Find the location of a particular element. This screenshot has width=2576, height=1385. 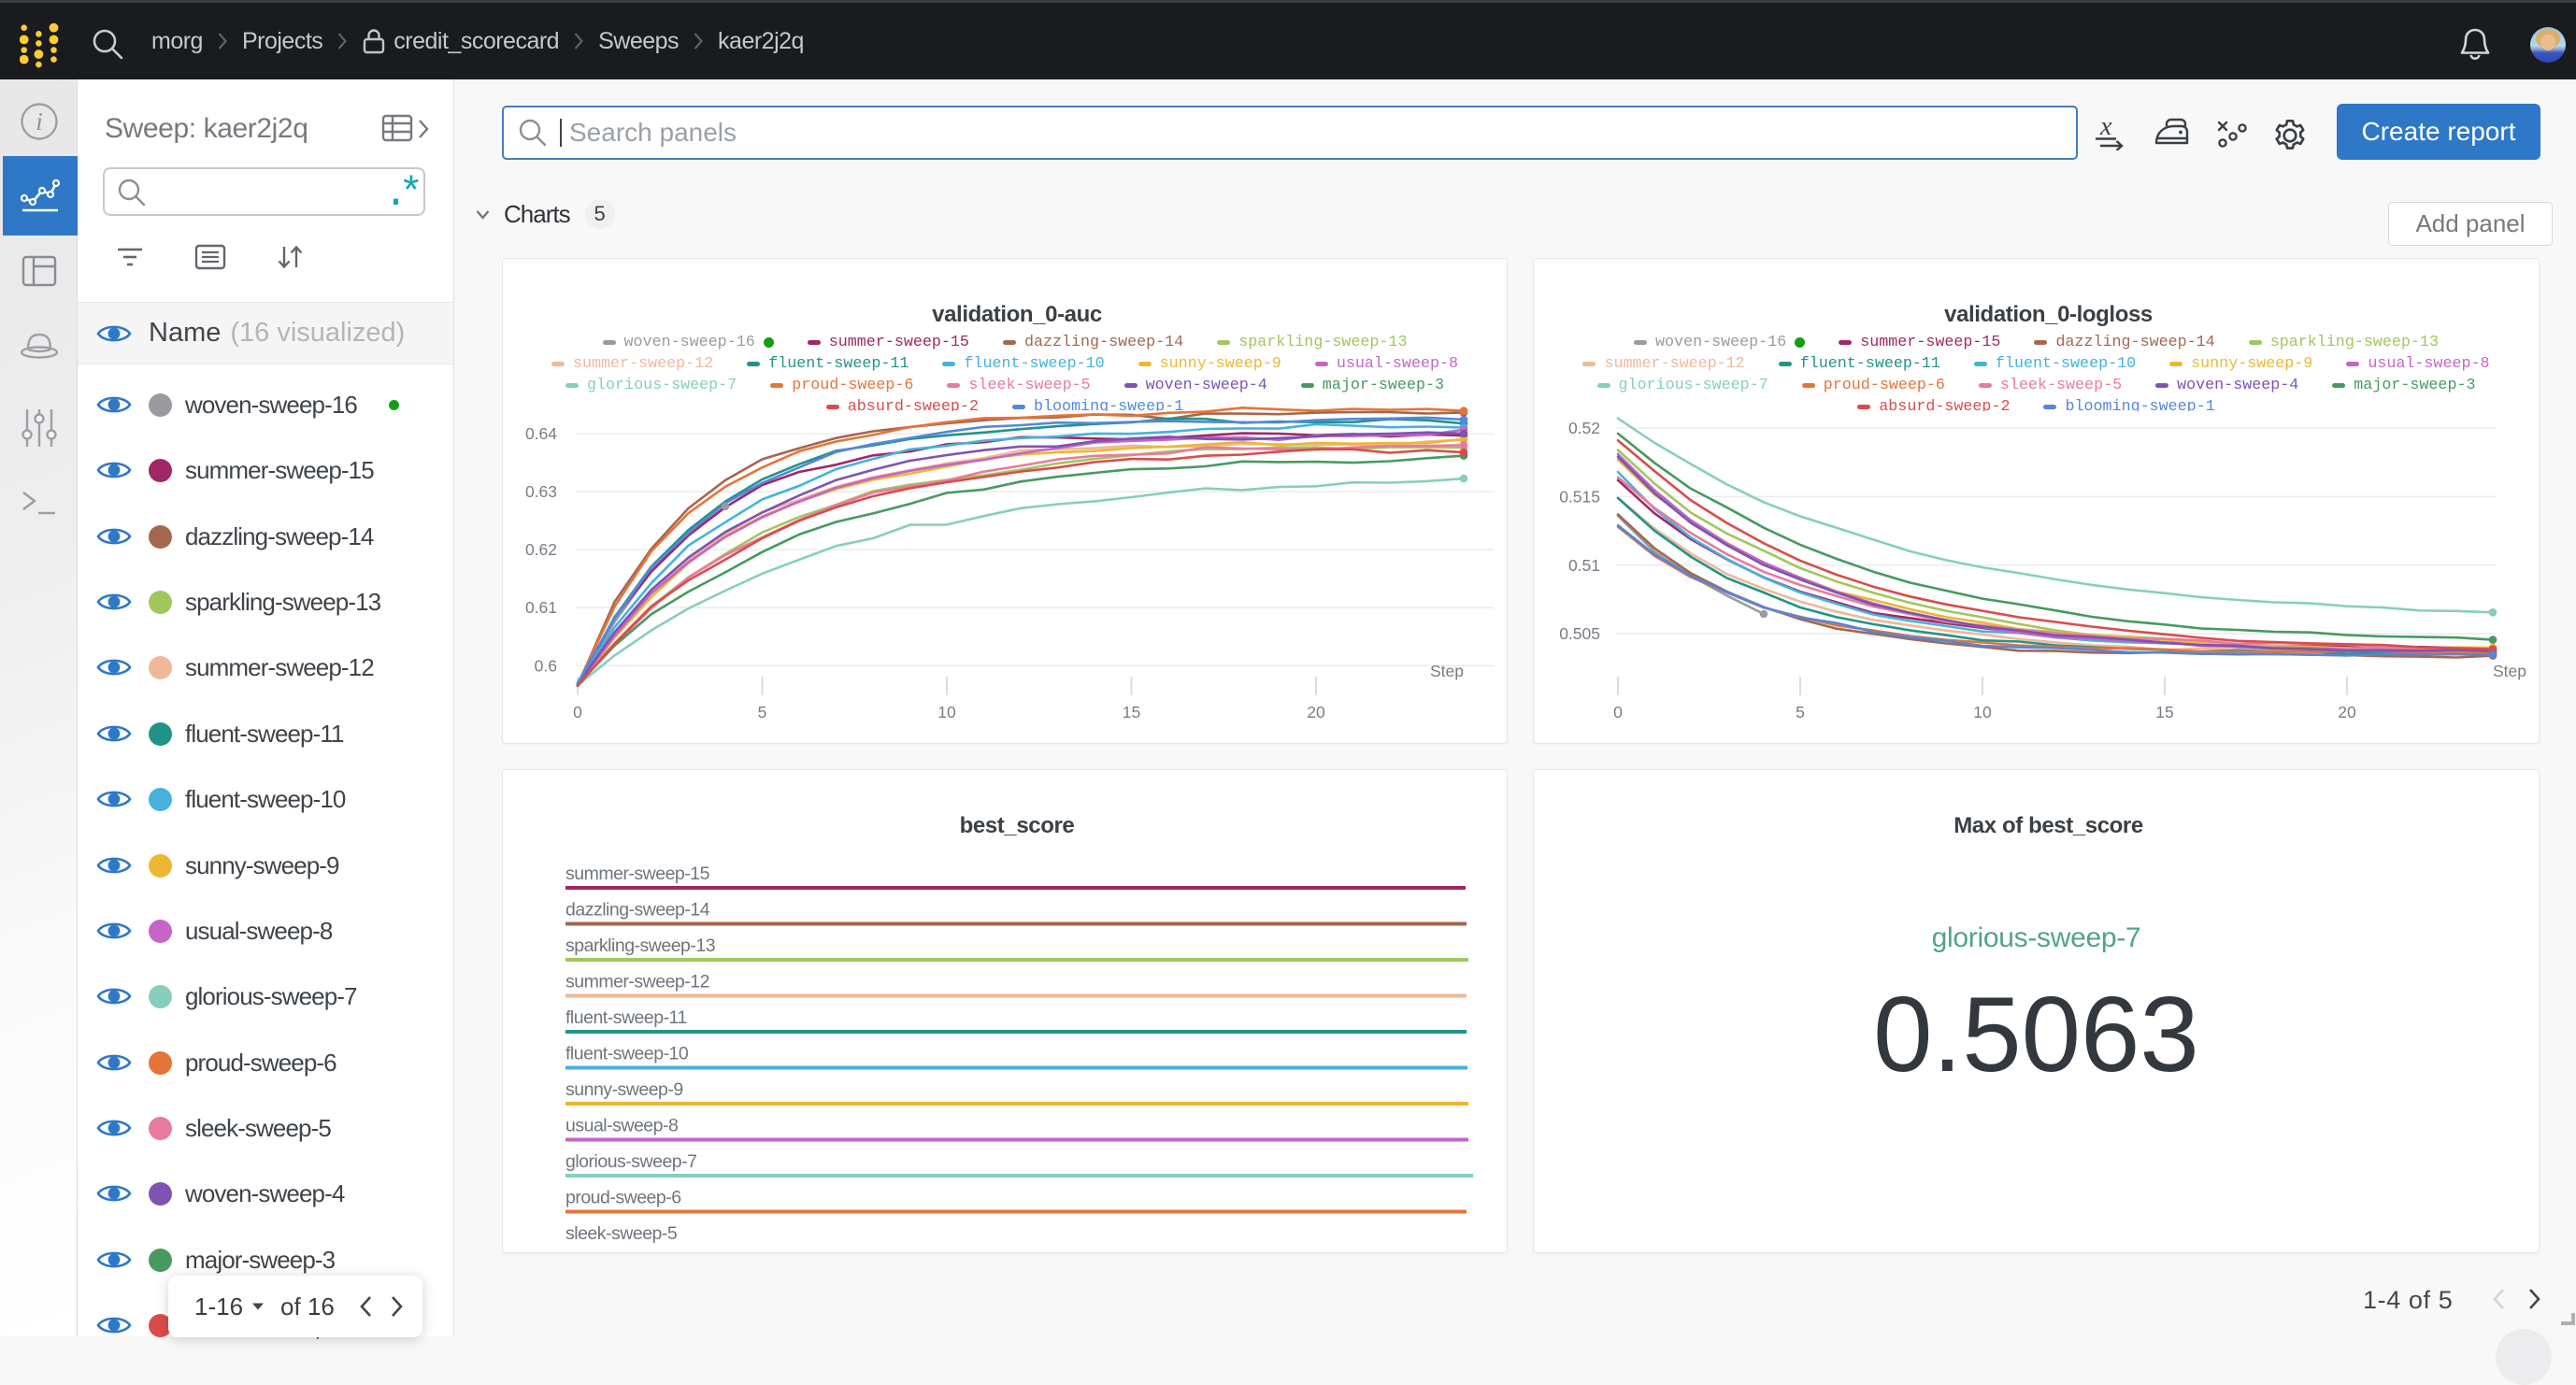

svg-text: fluent-sweep-10 is located at coordinates (627, 1054).